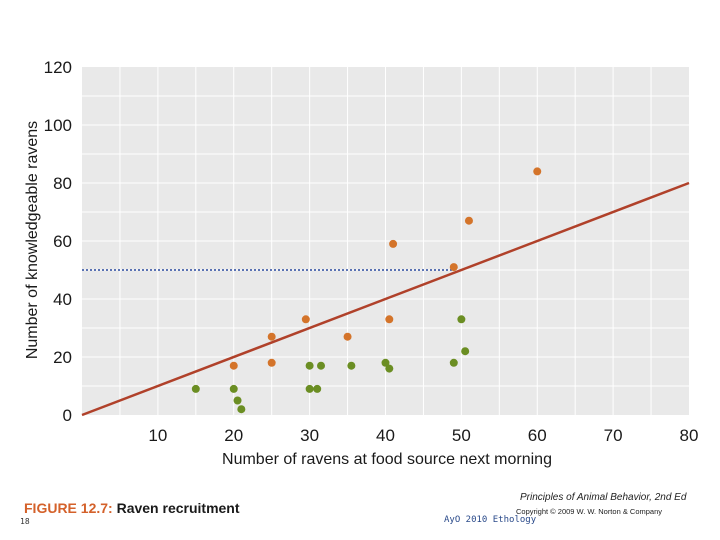 The width and height of the screenshot is (720, 540). What do you see at coordinates (62, 357) in the screenshot?
I see `y-tick-label: 20` at bounding box center [62, 357].